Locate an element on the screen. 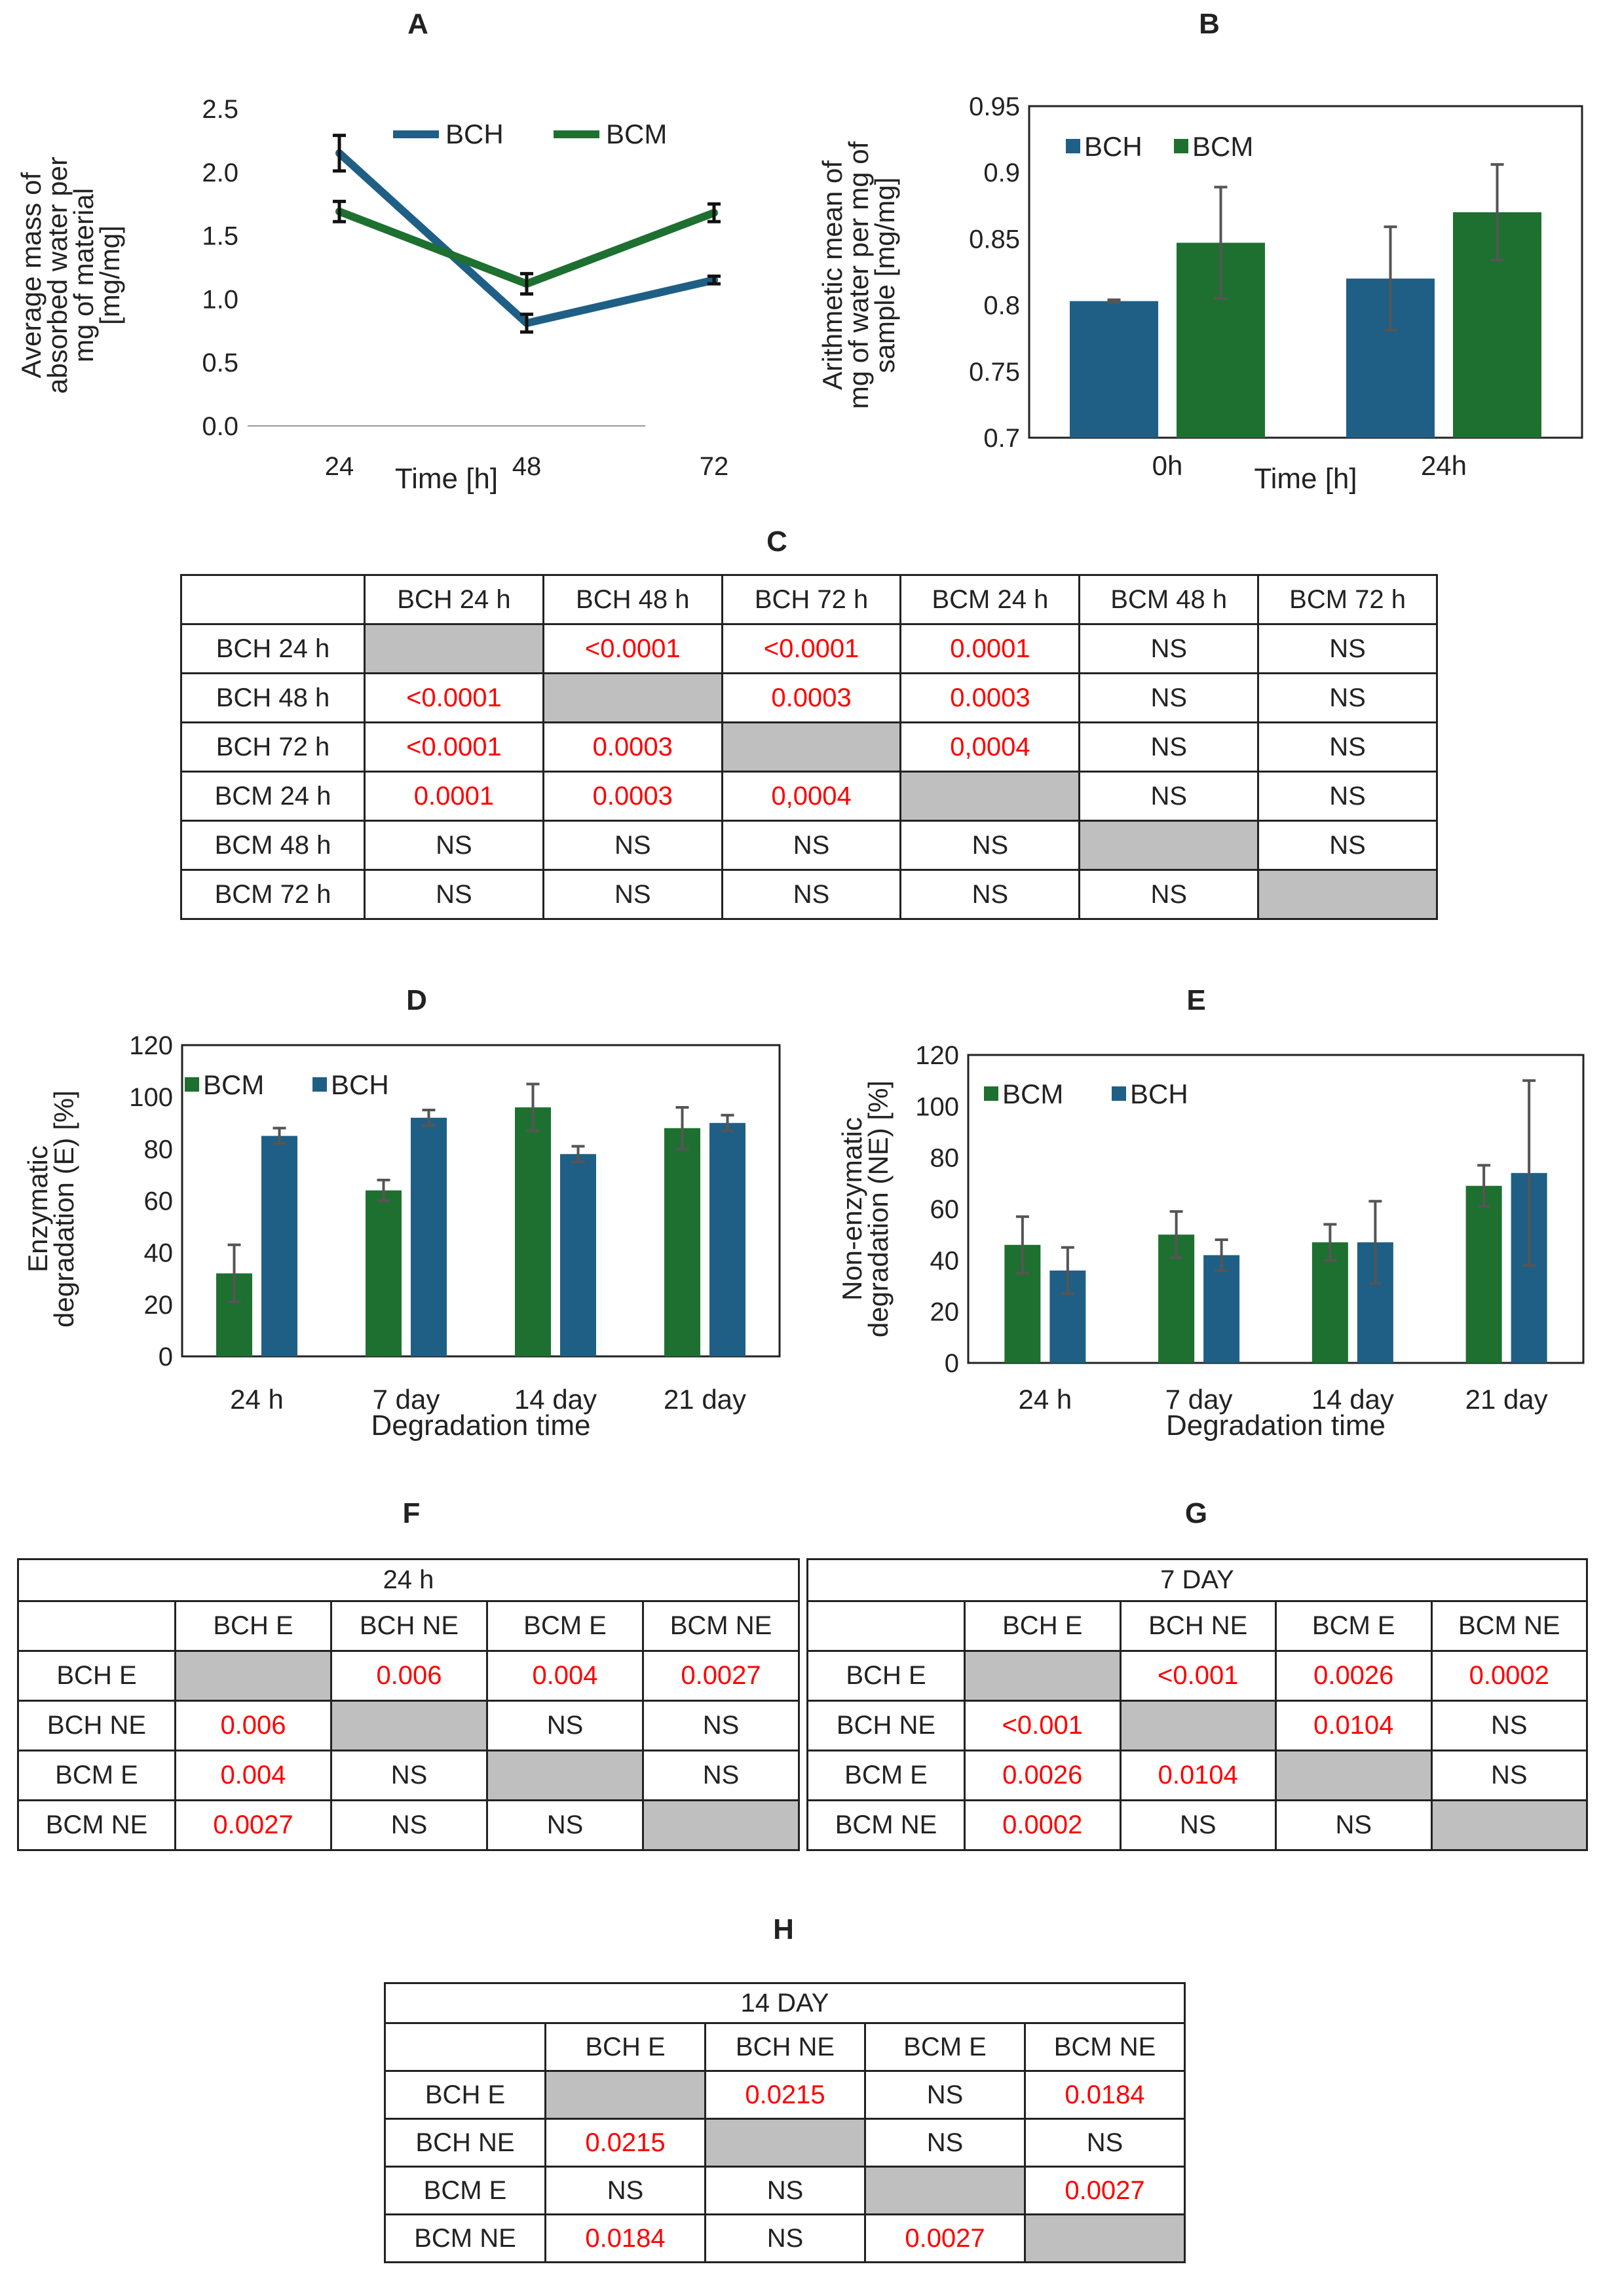  column-header is located at coordinates (97, 1626).